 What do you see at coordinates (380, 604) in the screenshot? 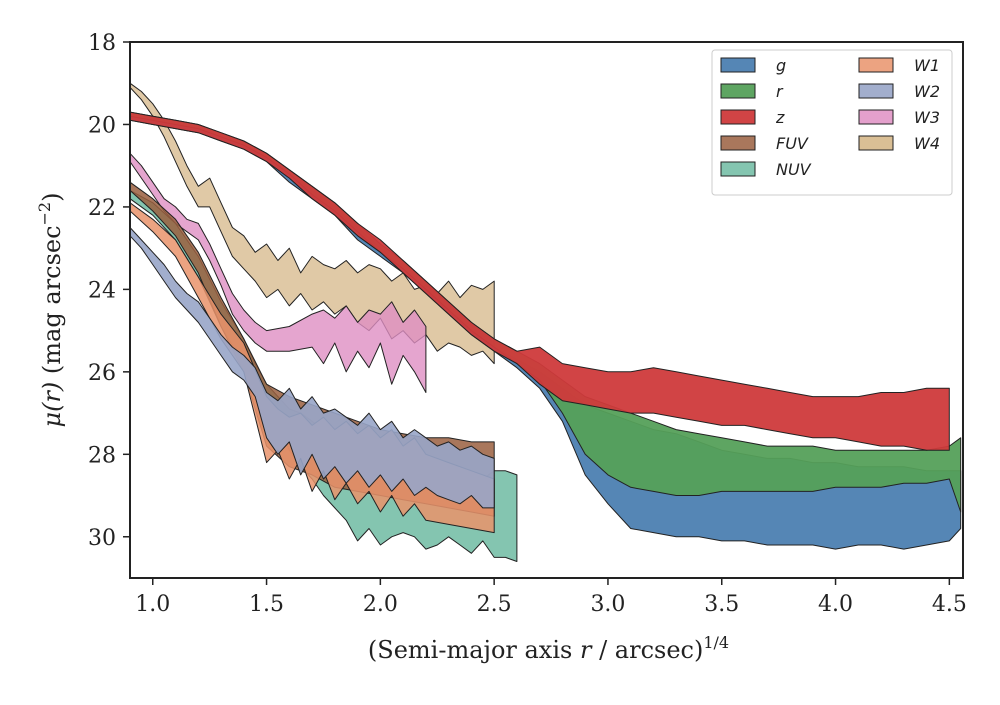
I see `x-tick-label: 2.0` at bounding box center [380, 604].